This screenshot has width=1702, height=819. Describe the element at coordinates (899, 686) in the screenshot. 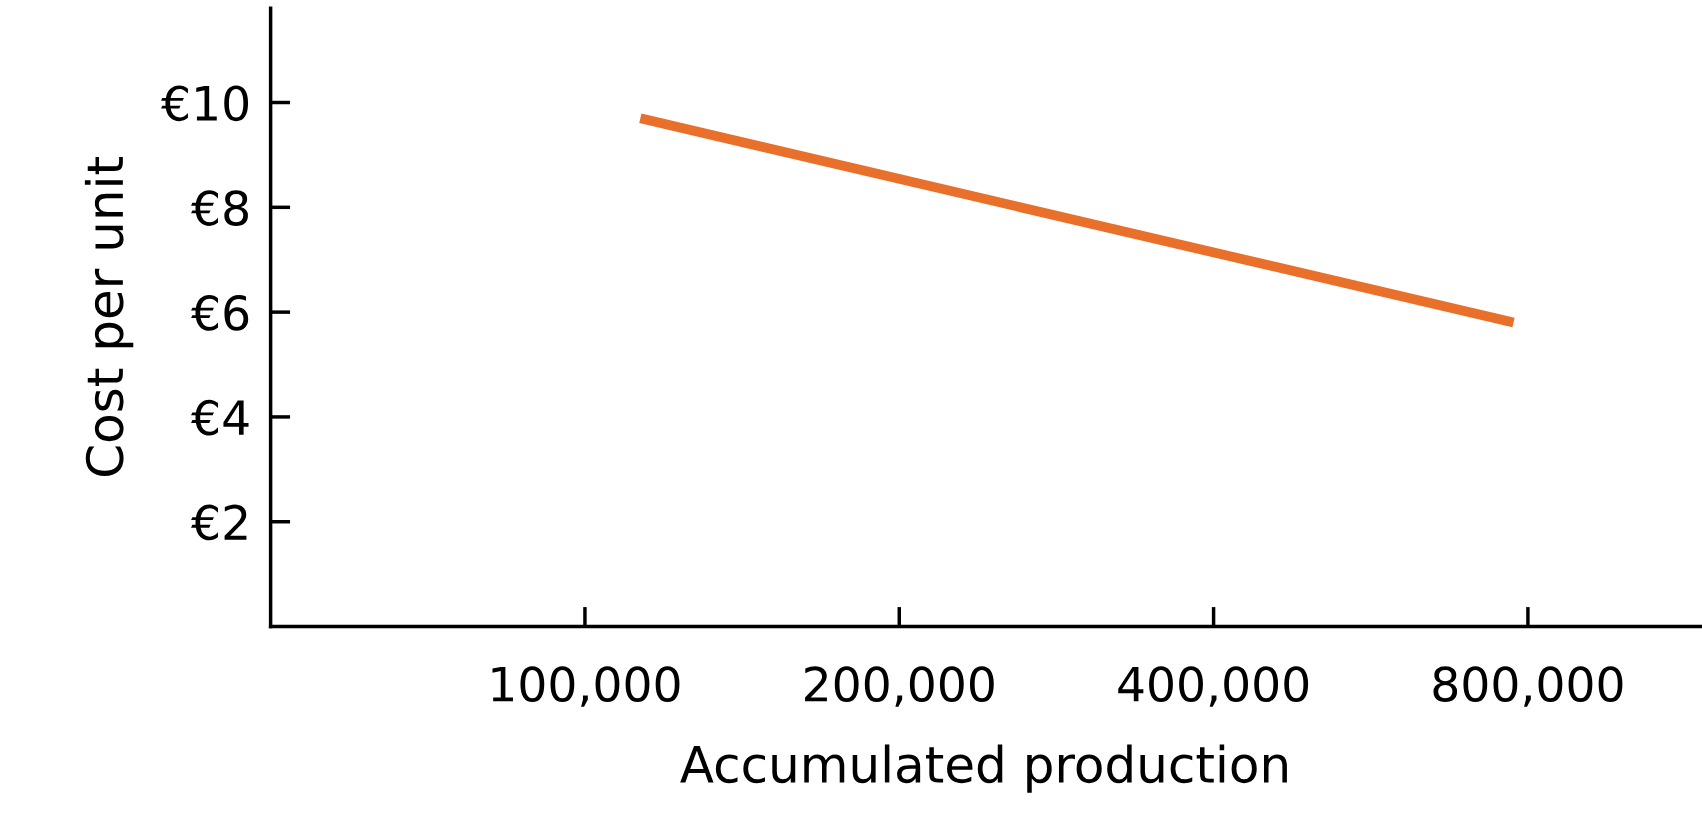

I see `x-tick-label: 200,000` at that location.